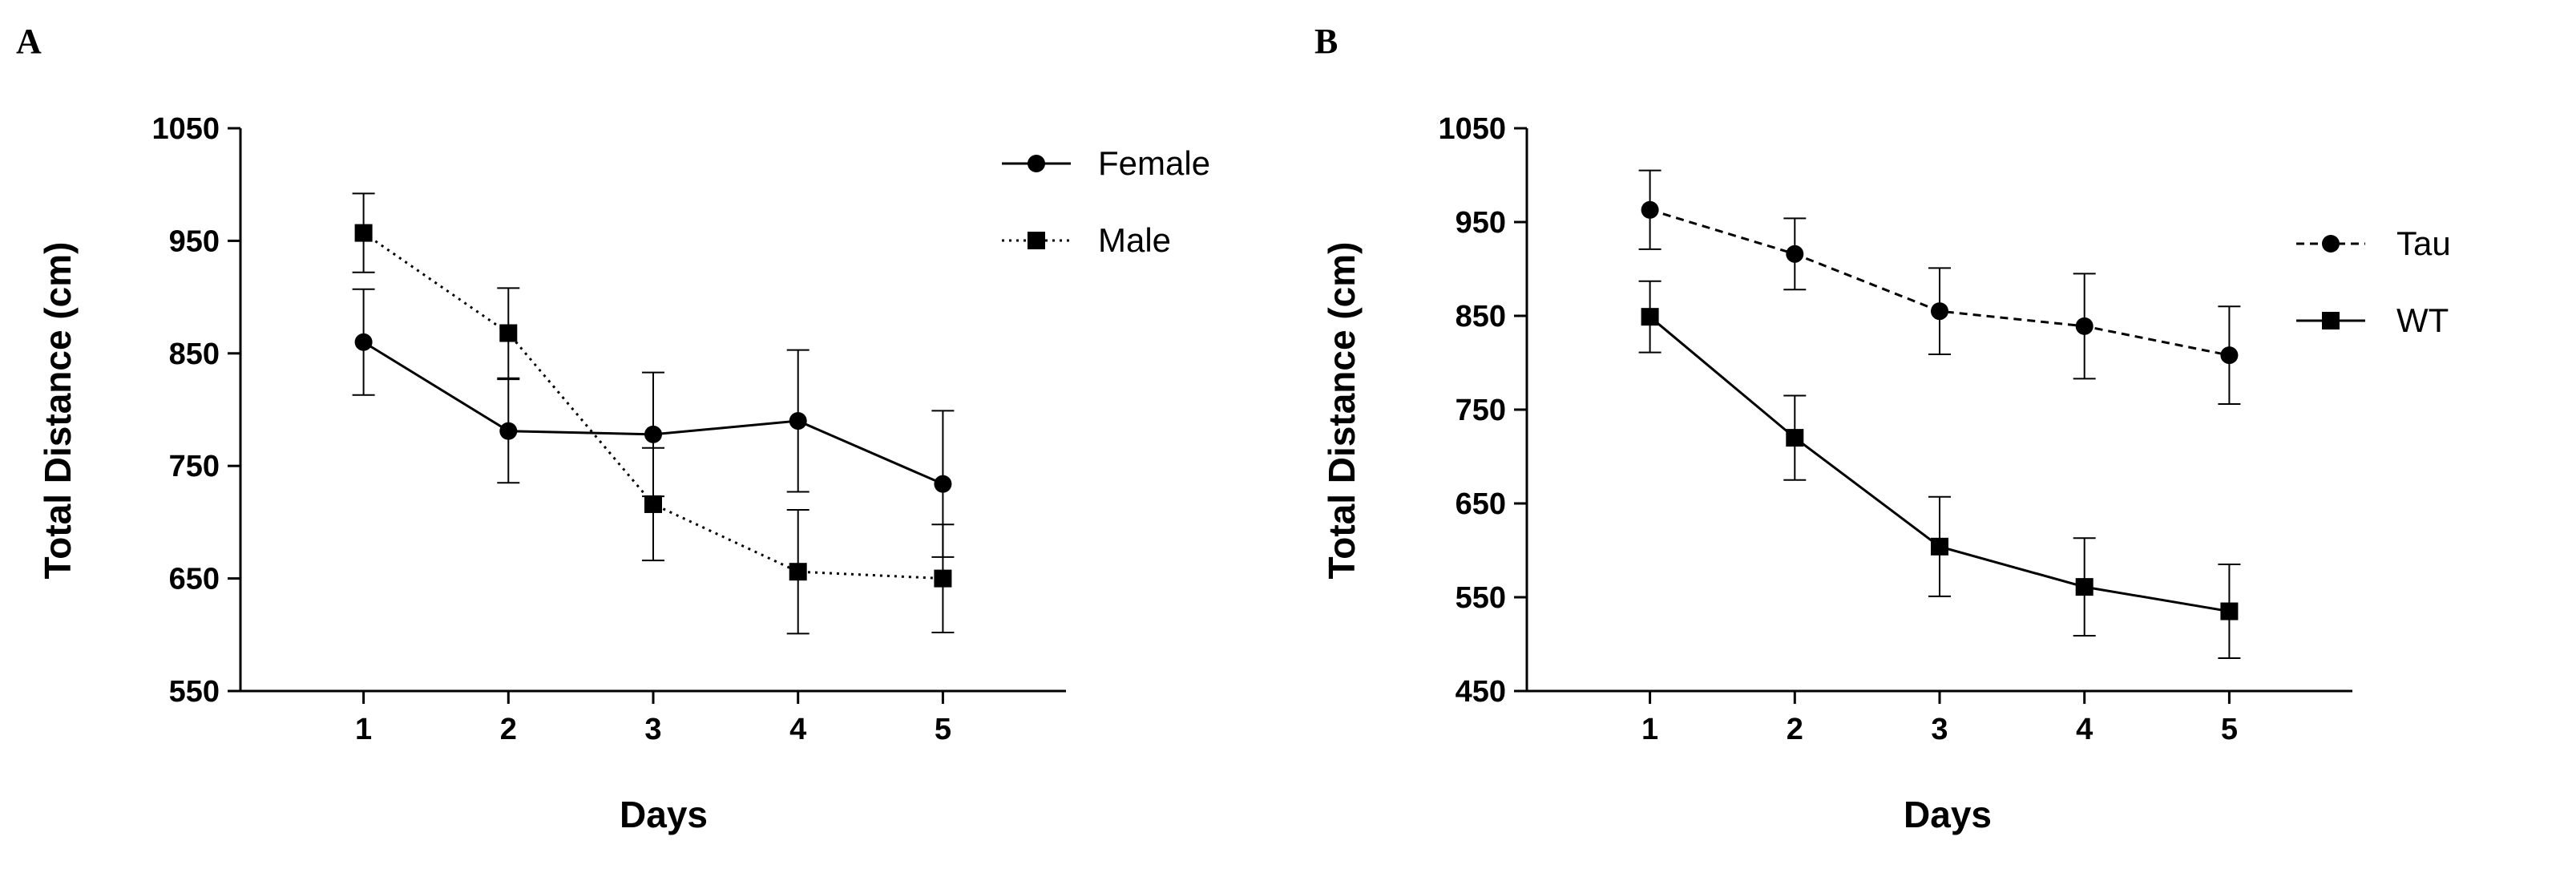 This screenshot has height=873, width=2576. Describe the element at coordinates (2373, 320) in the screenshot. I see `legend-item-wt: WT` at that location.